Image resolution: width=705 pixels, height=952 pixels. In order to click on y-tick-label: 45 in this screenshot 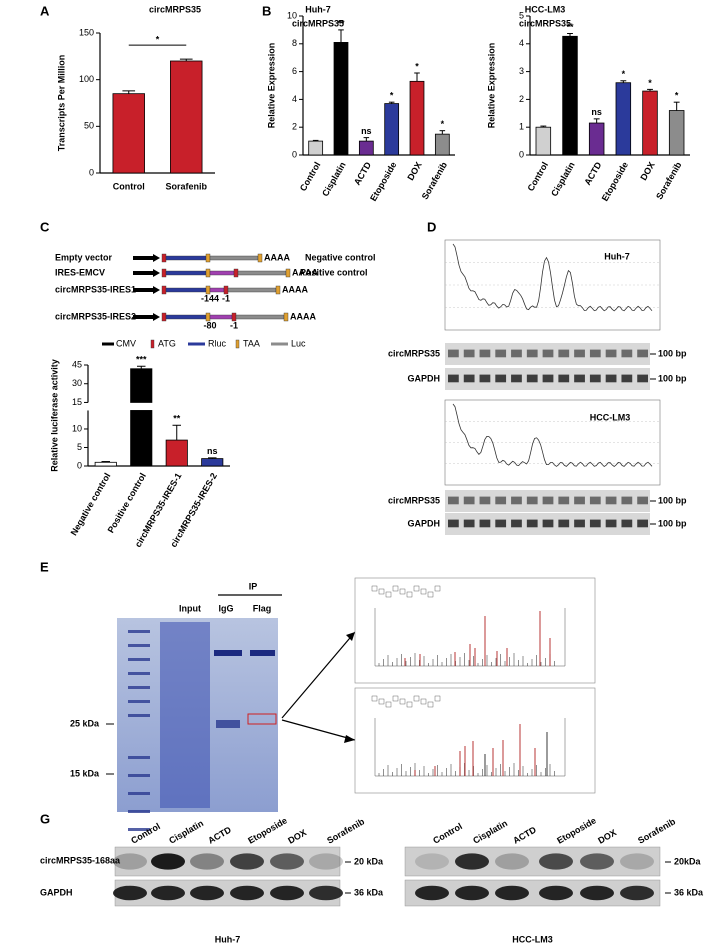, I will do `click(77, 364)`.